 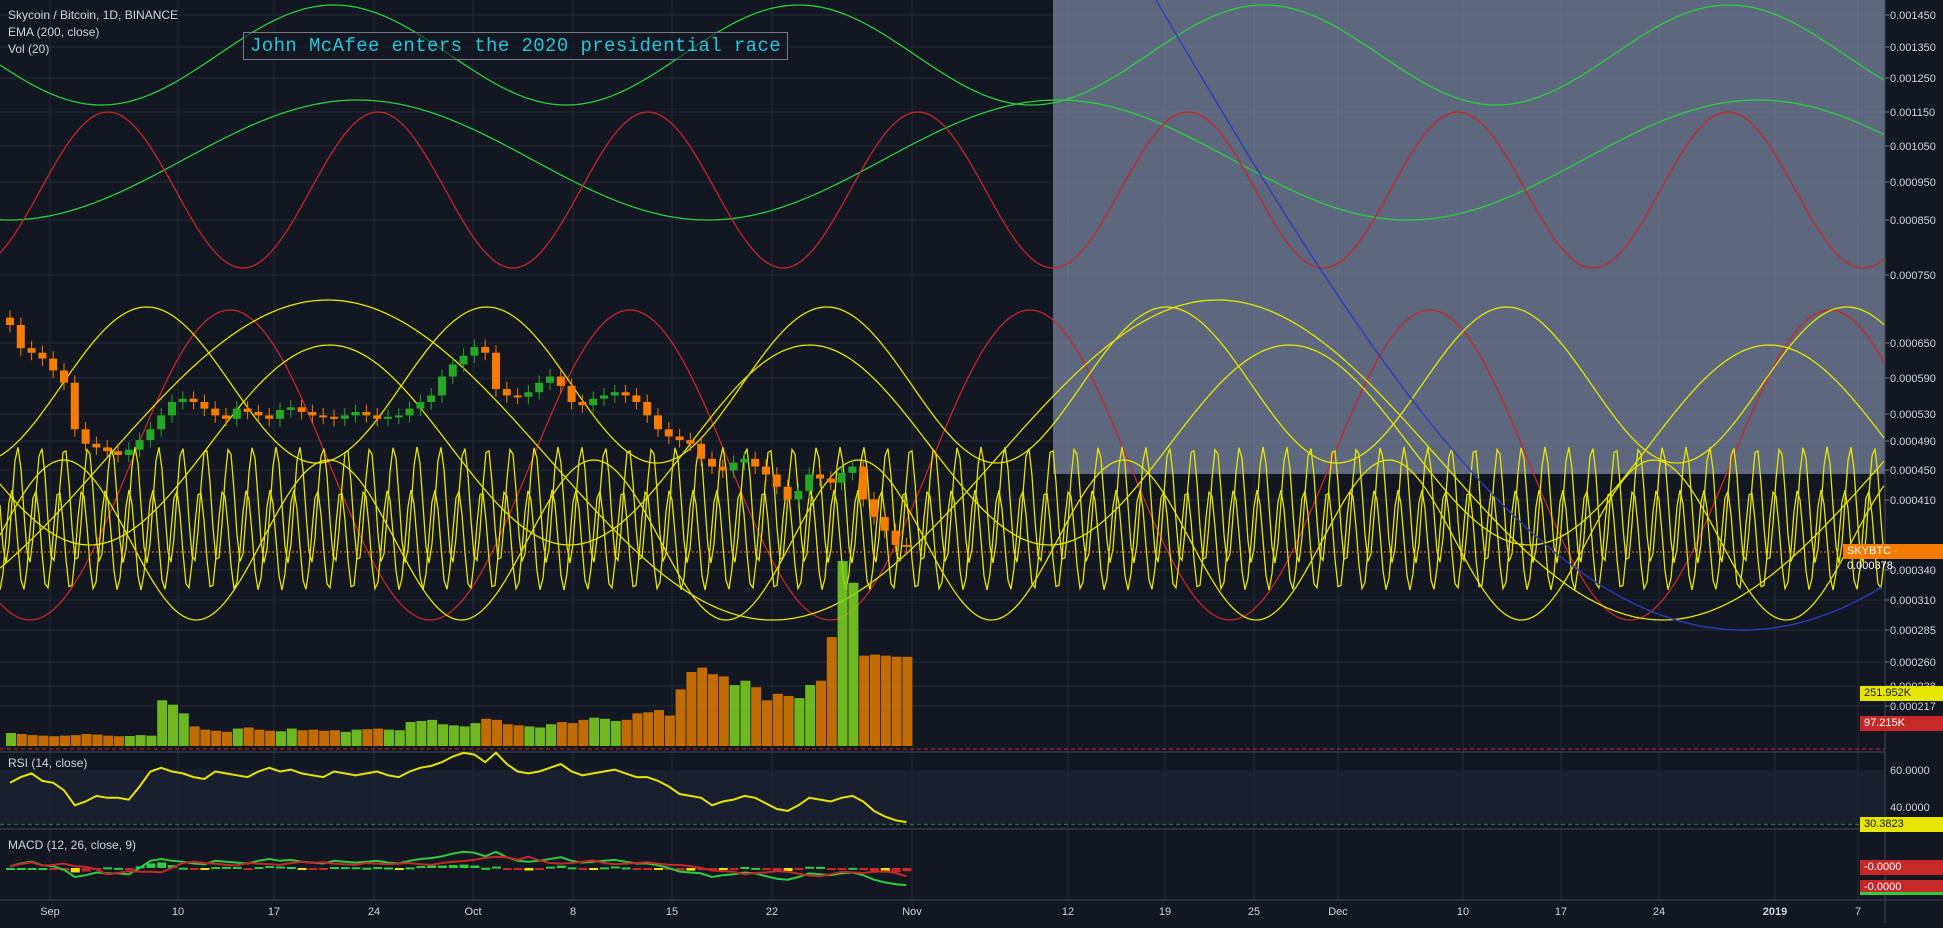 What do you see at coordinates (29, 49) in the screenshot?
I see `volume-legend: Vol (20)` at bounding box center [29, 49].